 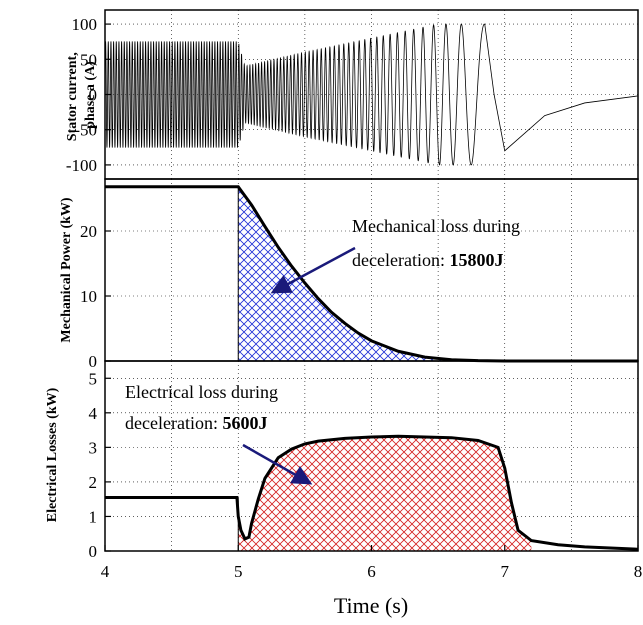 I want to click on x-tick-label: 4, so click(x=105, y=571).